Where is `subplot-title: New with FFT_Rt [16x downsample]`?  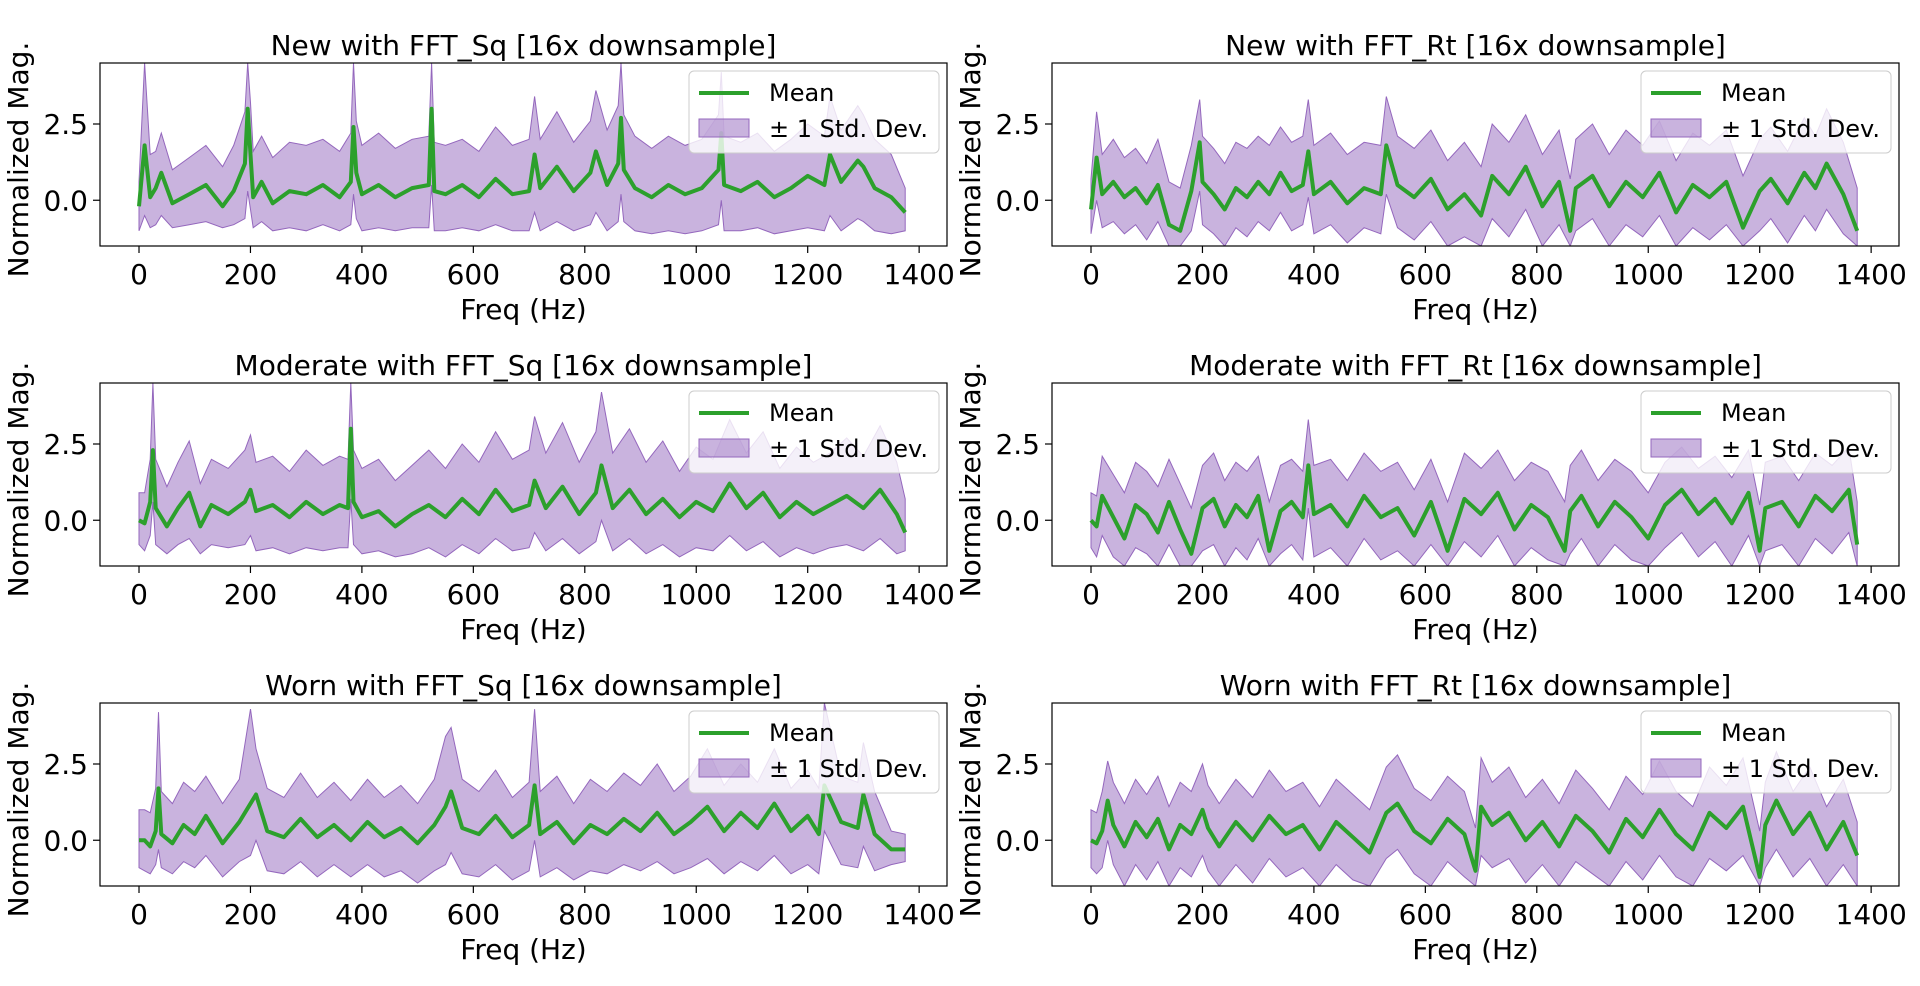
subplot-title: New with FFT_Rt [16x downsample] is located at coordinates (1475, 45).